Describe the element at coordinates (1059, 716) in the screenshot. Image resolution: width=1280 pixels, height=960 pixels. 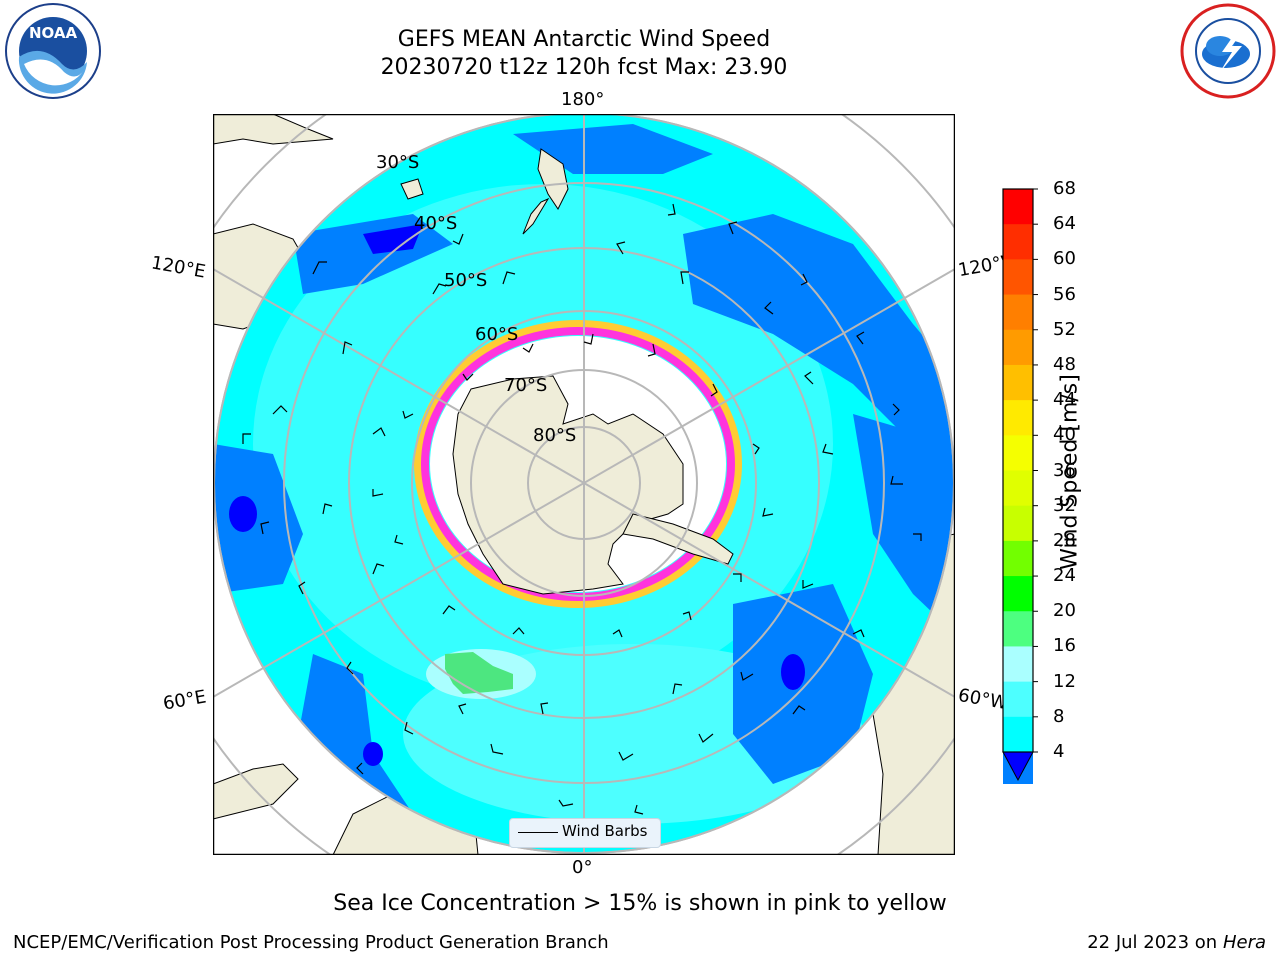
I see `colorbar-tick-label: 8` at that location.